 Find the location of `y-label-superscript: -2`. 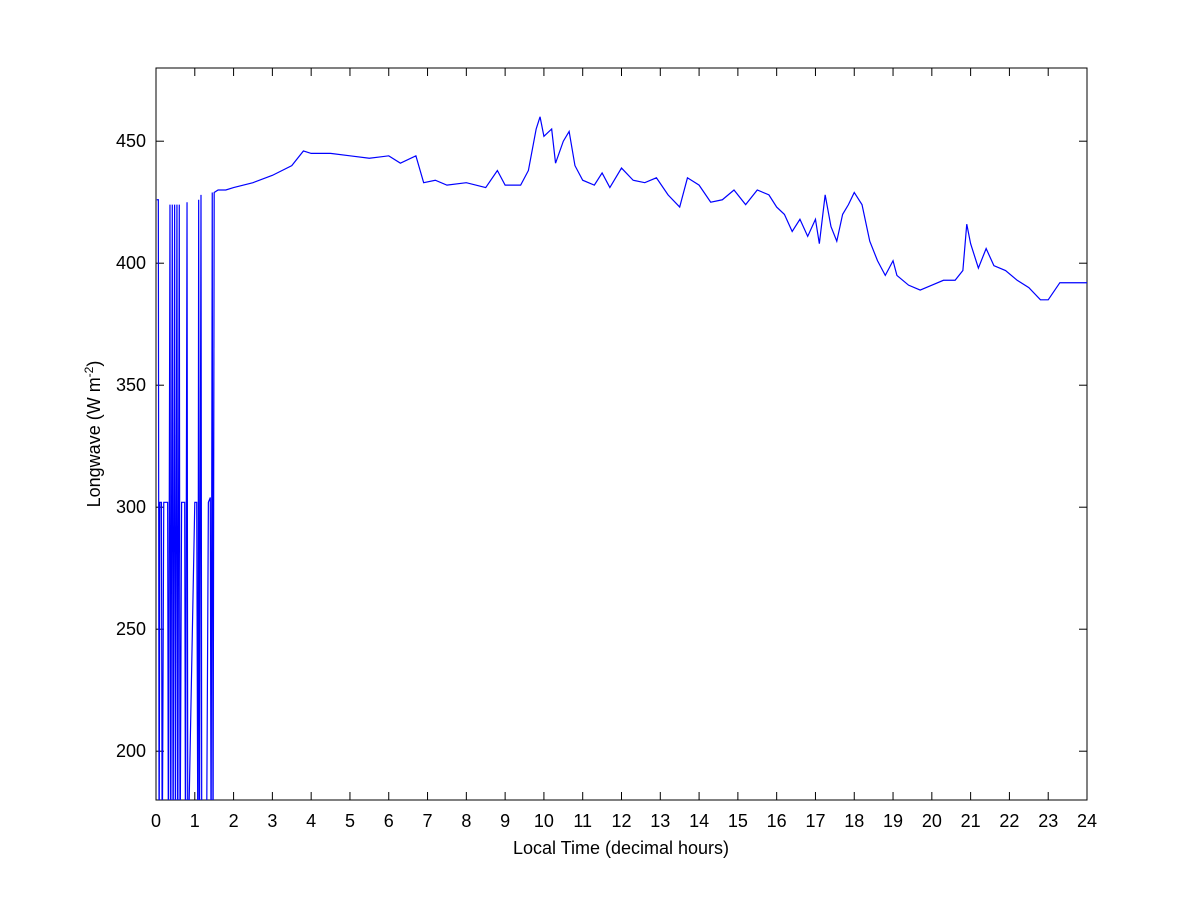

y-label-superscript: -2 is located at coordinates (89, 371).